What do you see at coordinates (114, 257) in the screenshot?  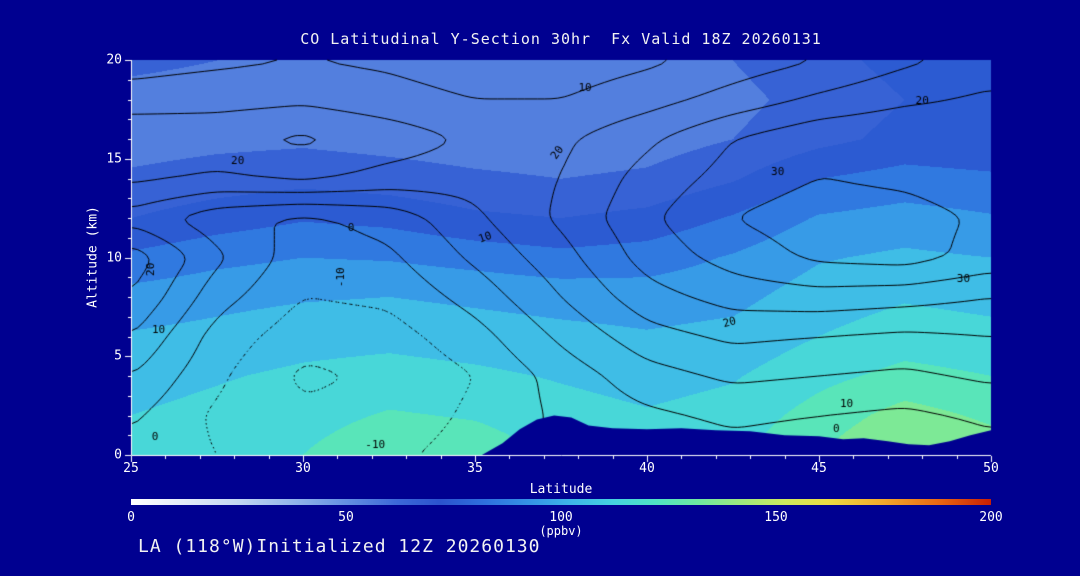 I see `y-tick-label: 10` at bounding box center [114, 257].